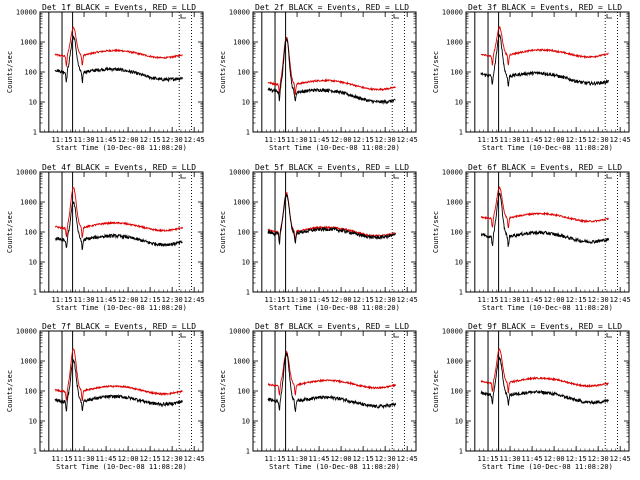 The image size is (640, 480). What do you see at coordinates (119, 167) in the screenshot?
I see `panel-title: Det 4f BLACK = Events, RED = LLD` at bounding box center [119, 167].